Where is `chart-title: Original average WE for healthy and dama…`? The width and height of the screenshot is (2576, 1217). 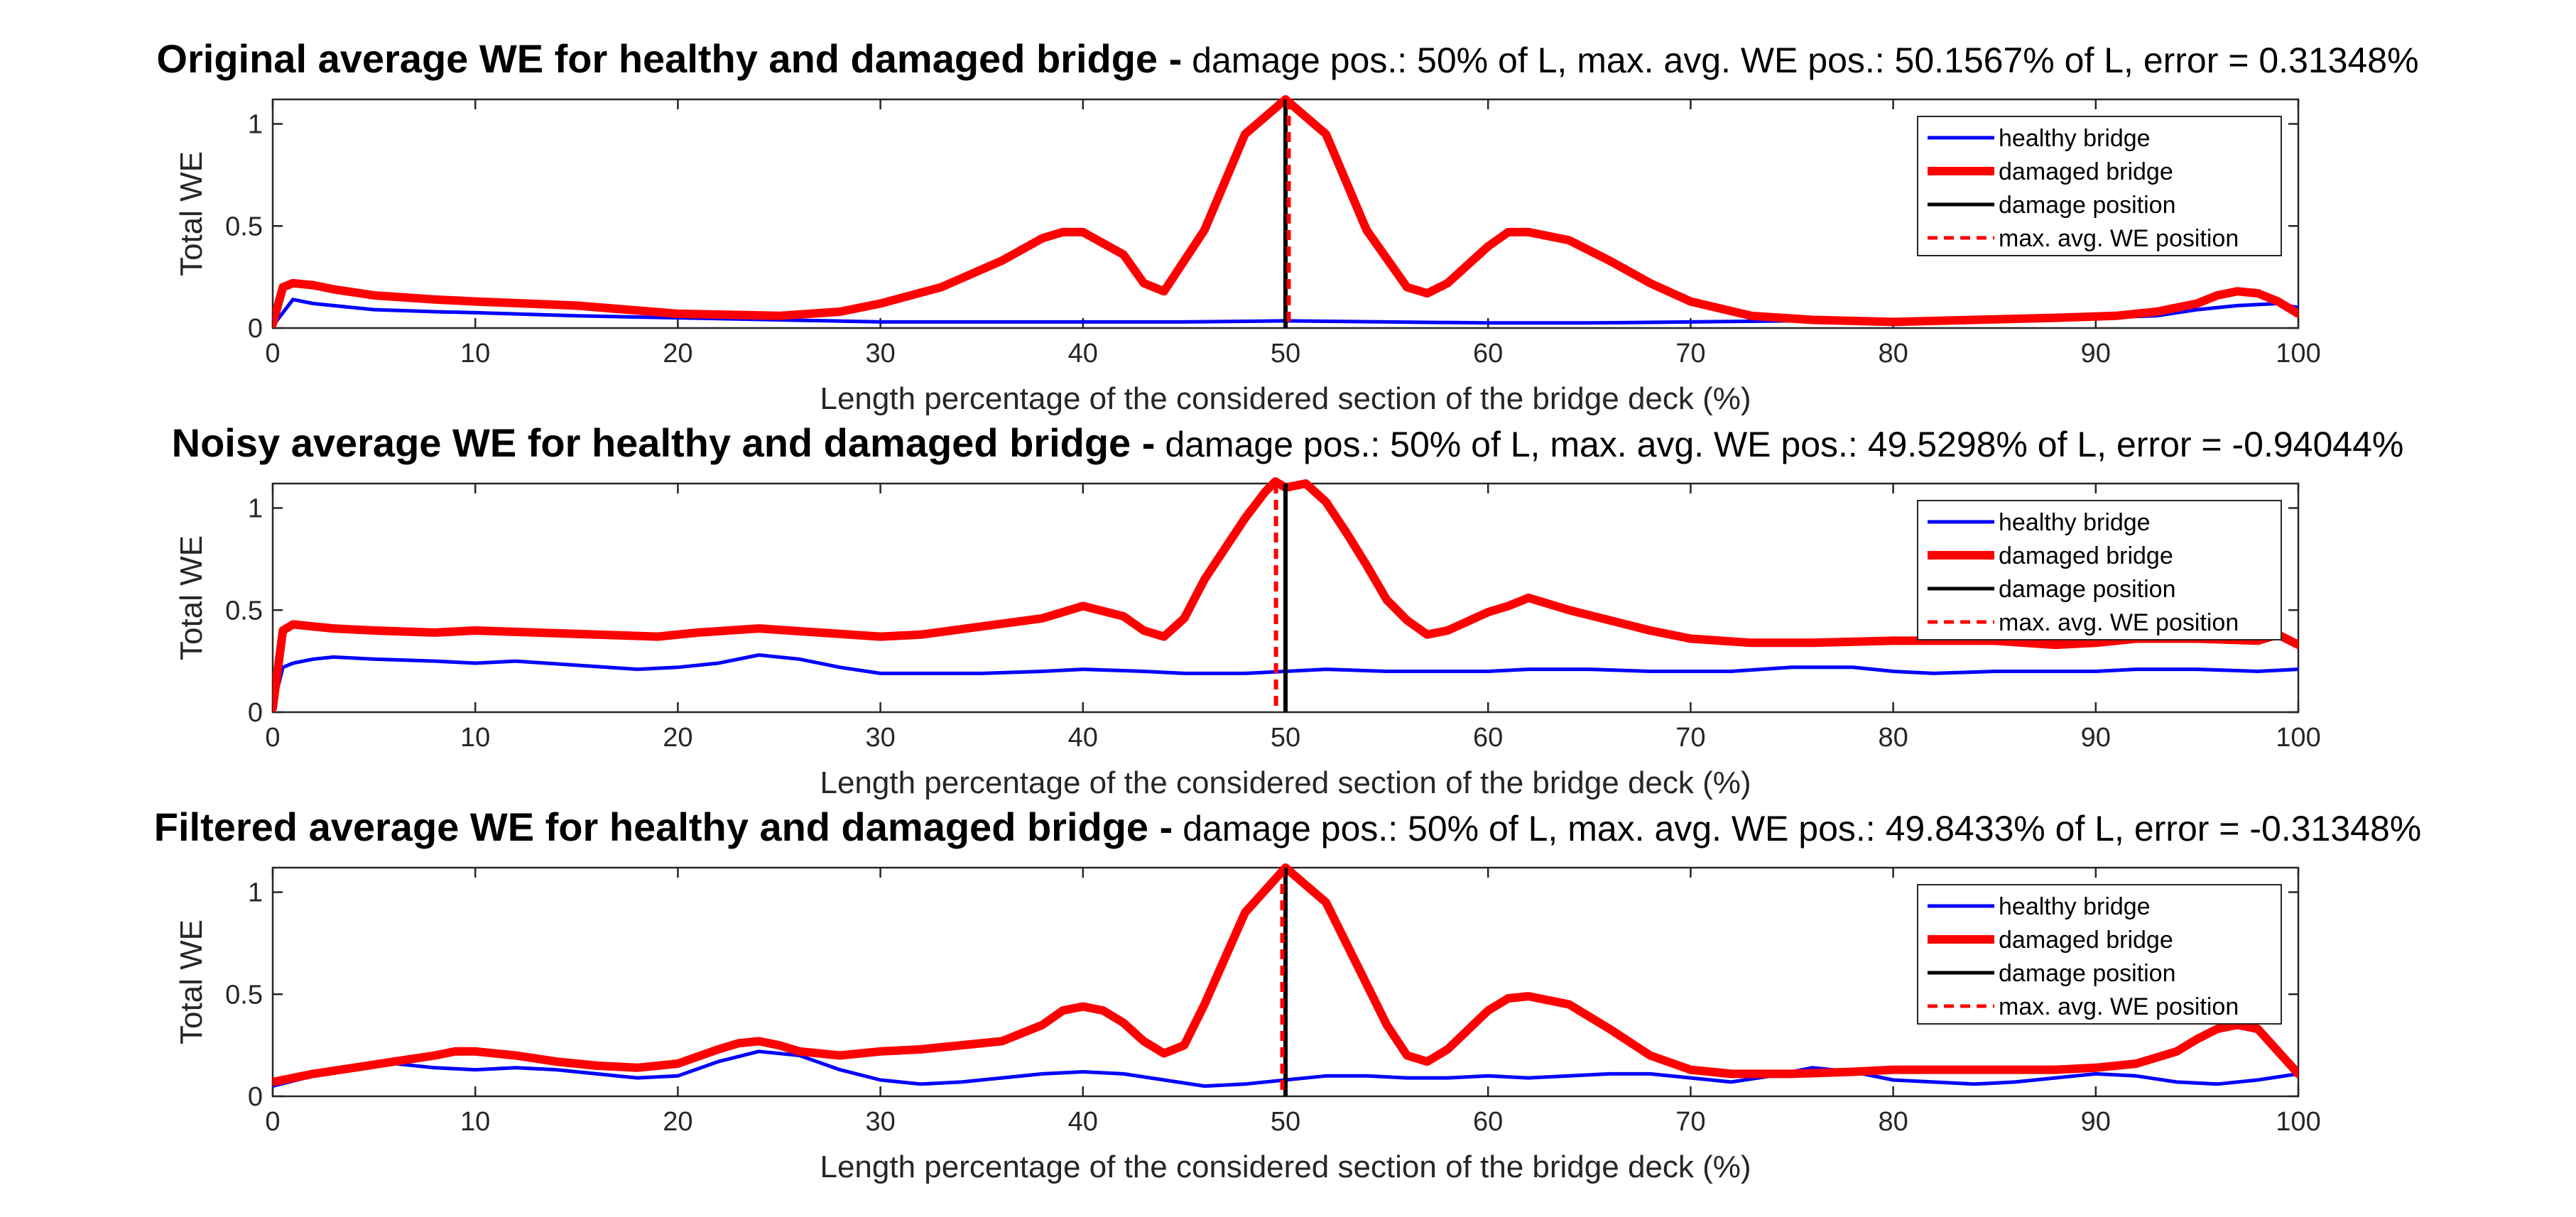
chart-title: Original average WE for healthy and dama… is located at coordinates (1287, 58).